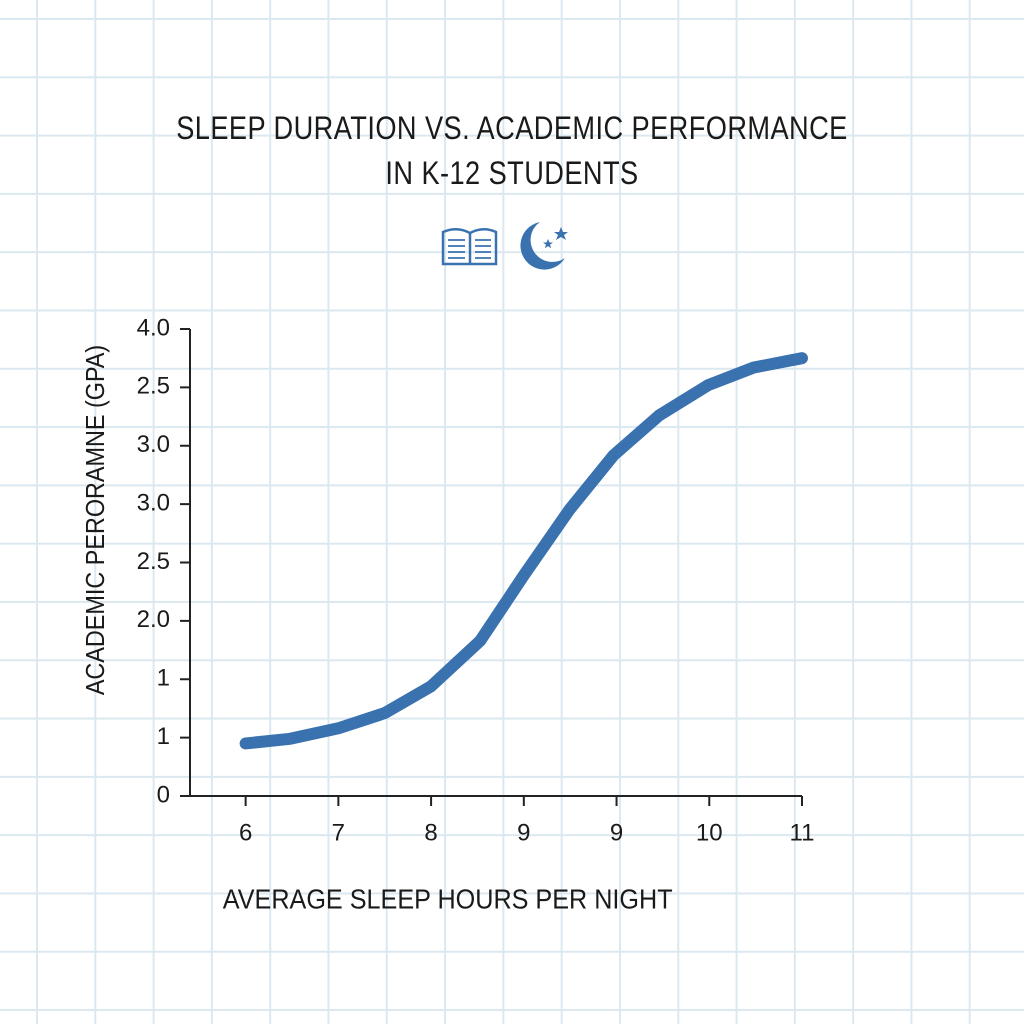 Image resolution: width=1024 pixels, height=1024 pixels. What do you see at coordinates (544, 246) in the screenshot?
I see `moon-icon` at bounding box center [544, 246].